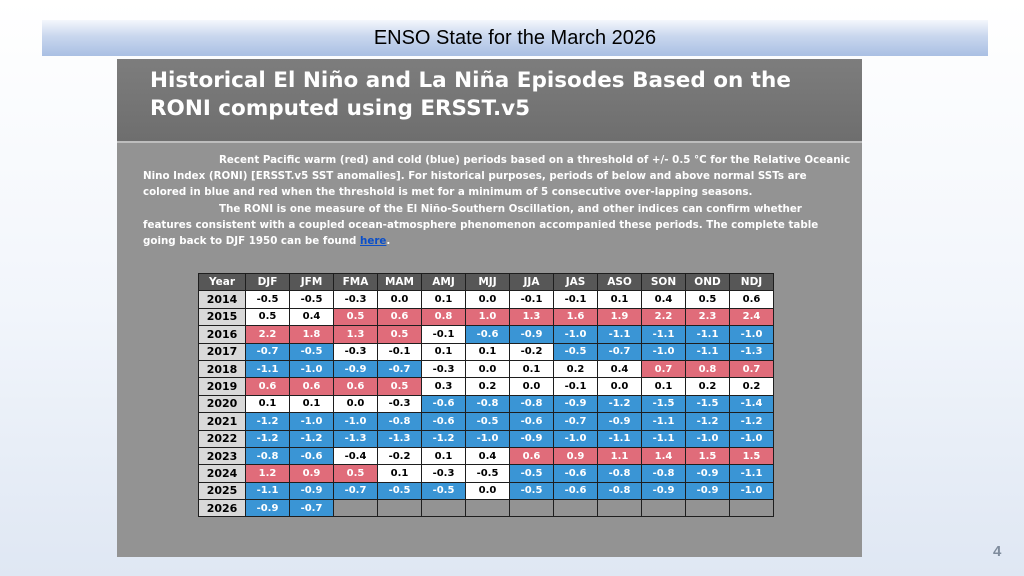 The image size is (1024, 576). I want to click on roni-value-cell: 0.5, so click(707, 299).